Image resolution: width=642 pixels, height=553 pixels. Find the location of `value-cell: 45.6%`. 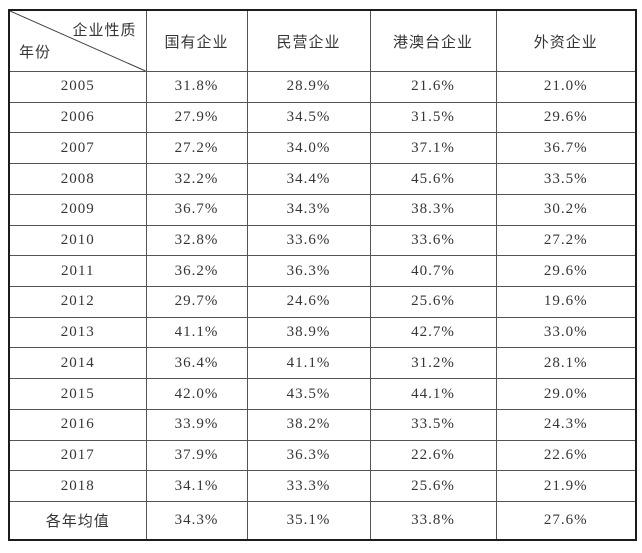

value-cell: 45.6% is located at coordinates (433, 179).